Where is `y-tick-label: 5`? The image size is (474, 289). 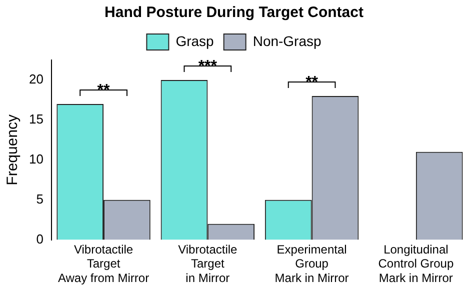 y-tick-label: 5 is located at coordinates (40, 198).